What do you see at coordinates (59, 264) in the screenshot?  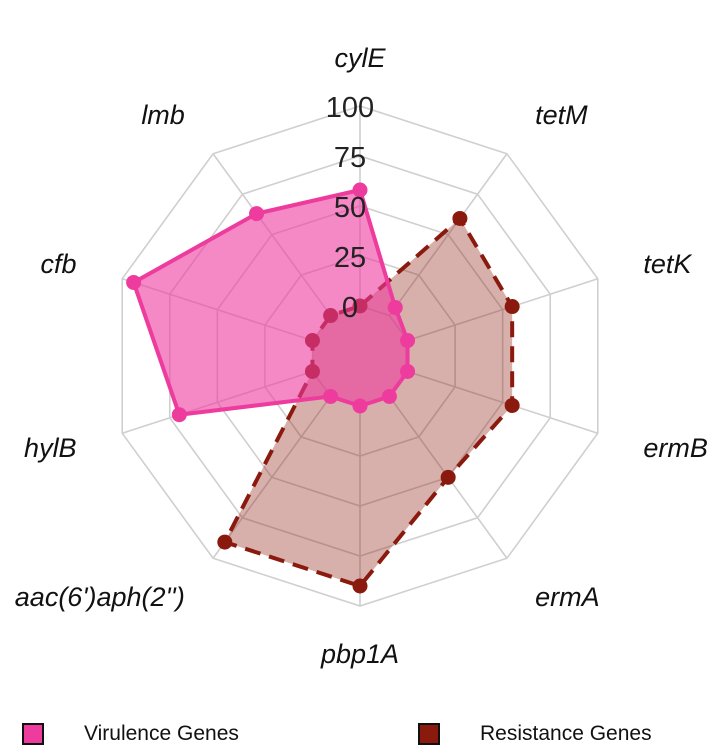 I see `axis-label: cfb` at bounding box center [59, 264].